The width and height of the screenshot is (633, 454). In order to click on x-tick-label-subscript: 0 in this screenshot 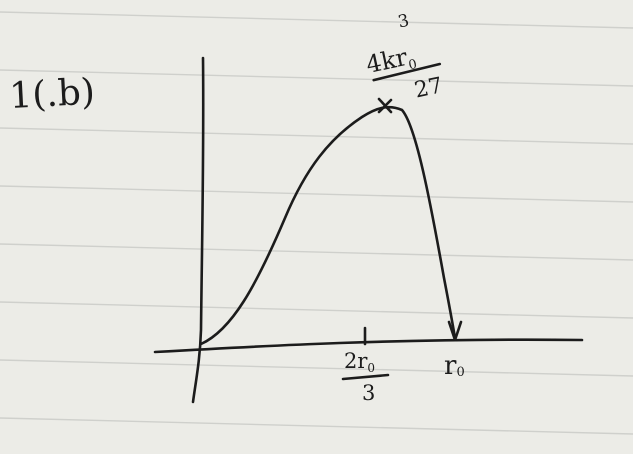, I will do `click(371, 368)`.